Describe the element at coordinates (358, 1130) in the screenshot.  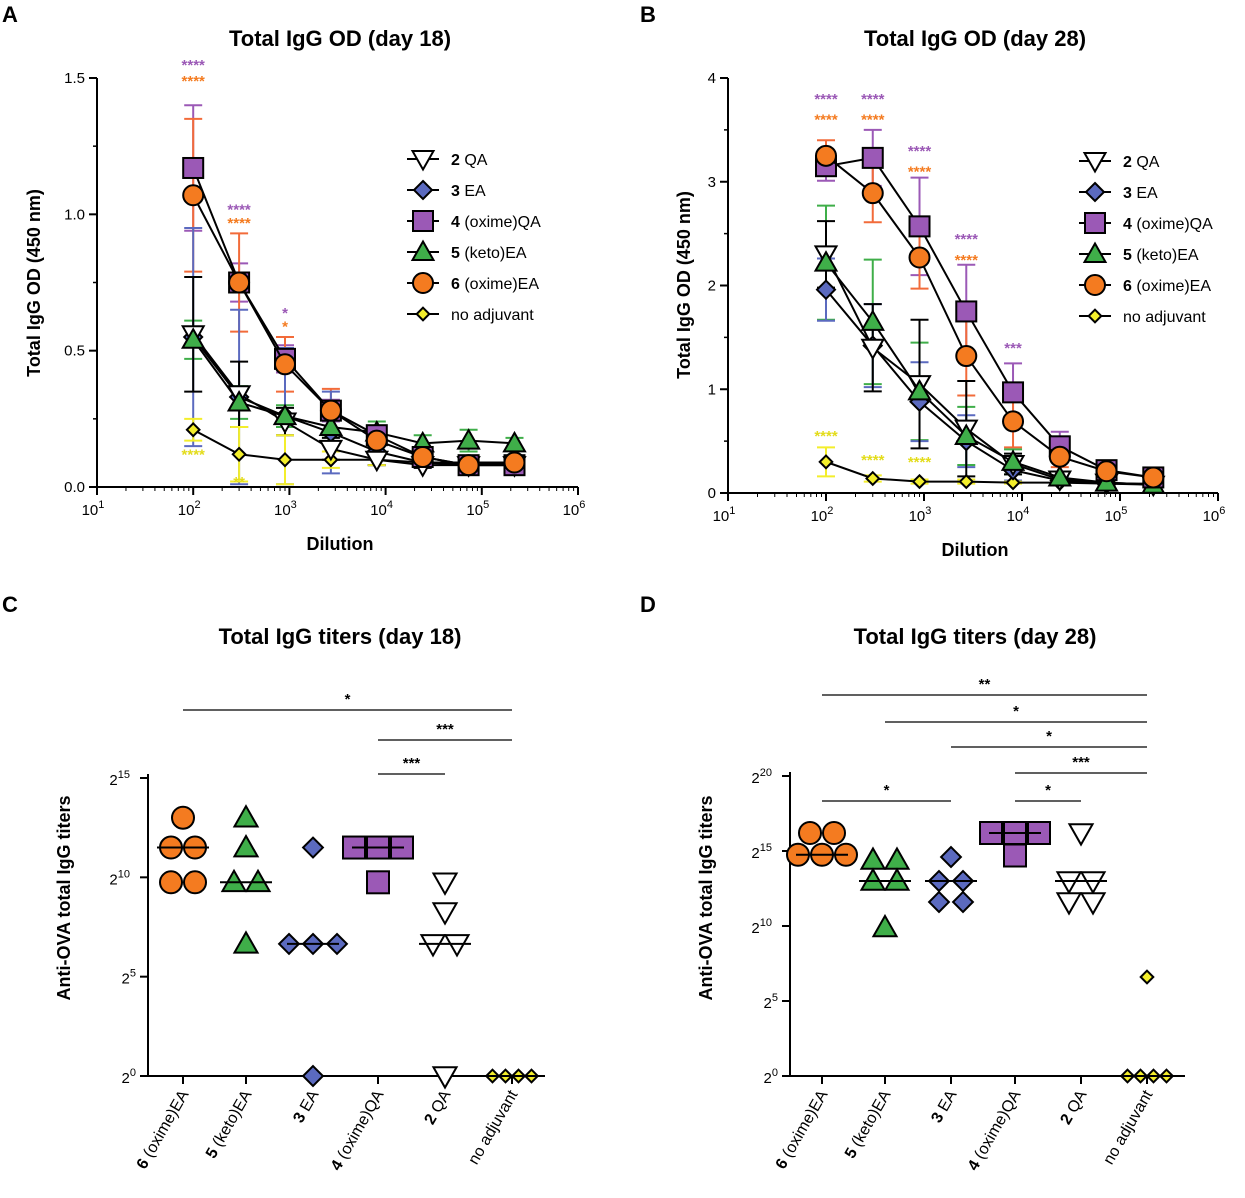
I see `category-label: 4 (oxime)QA` at that location.